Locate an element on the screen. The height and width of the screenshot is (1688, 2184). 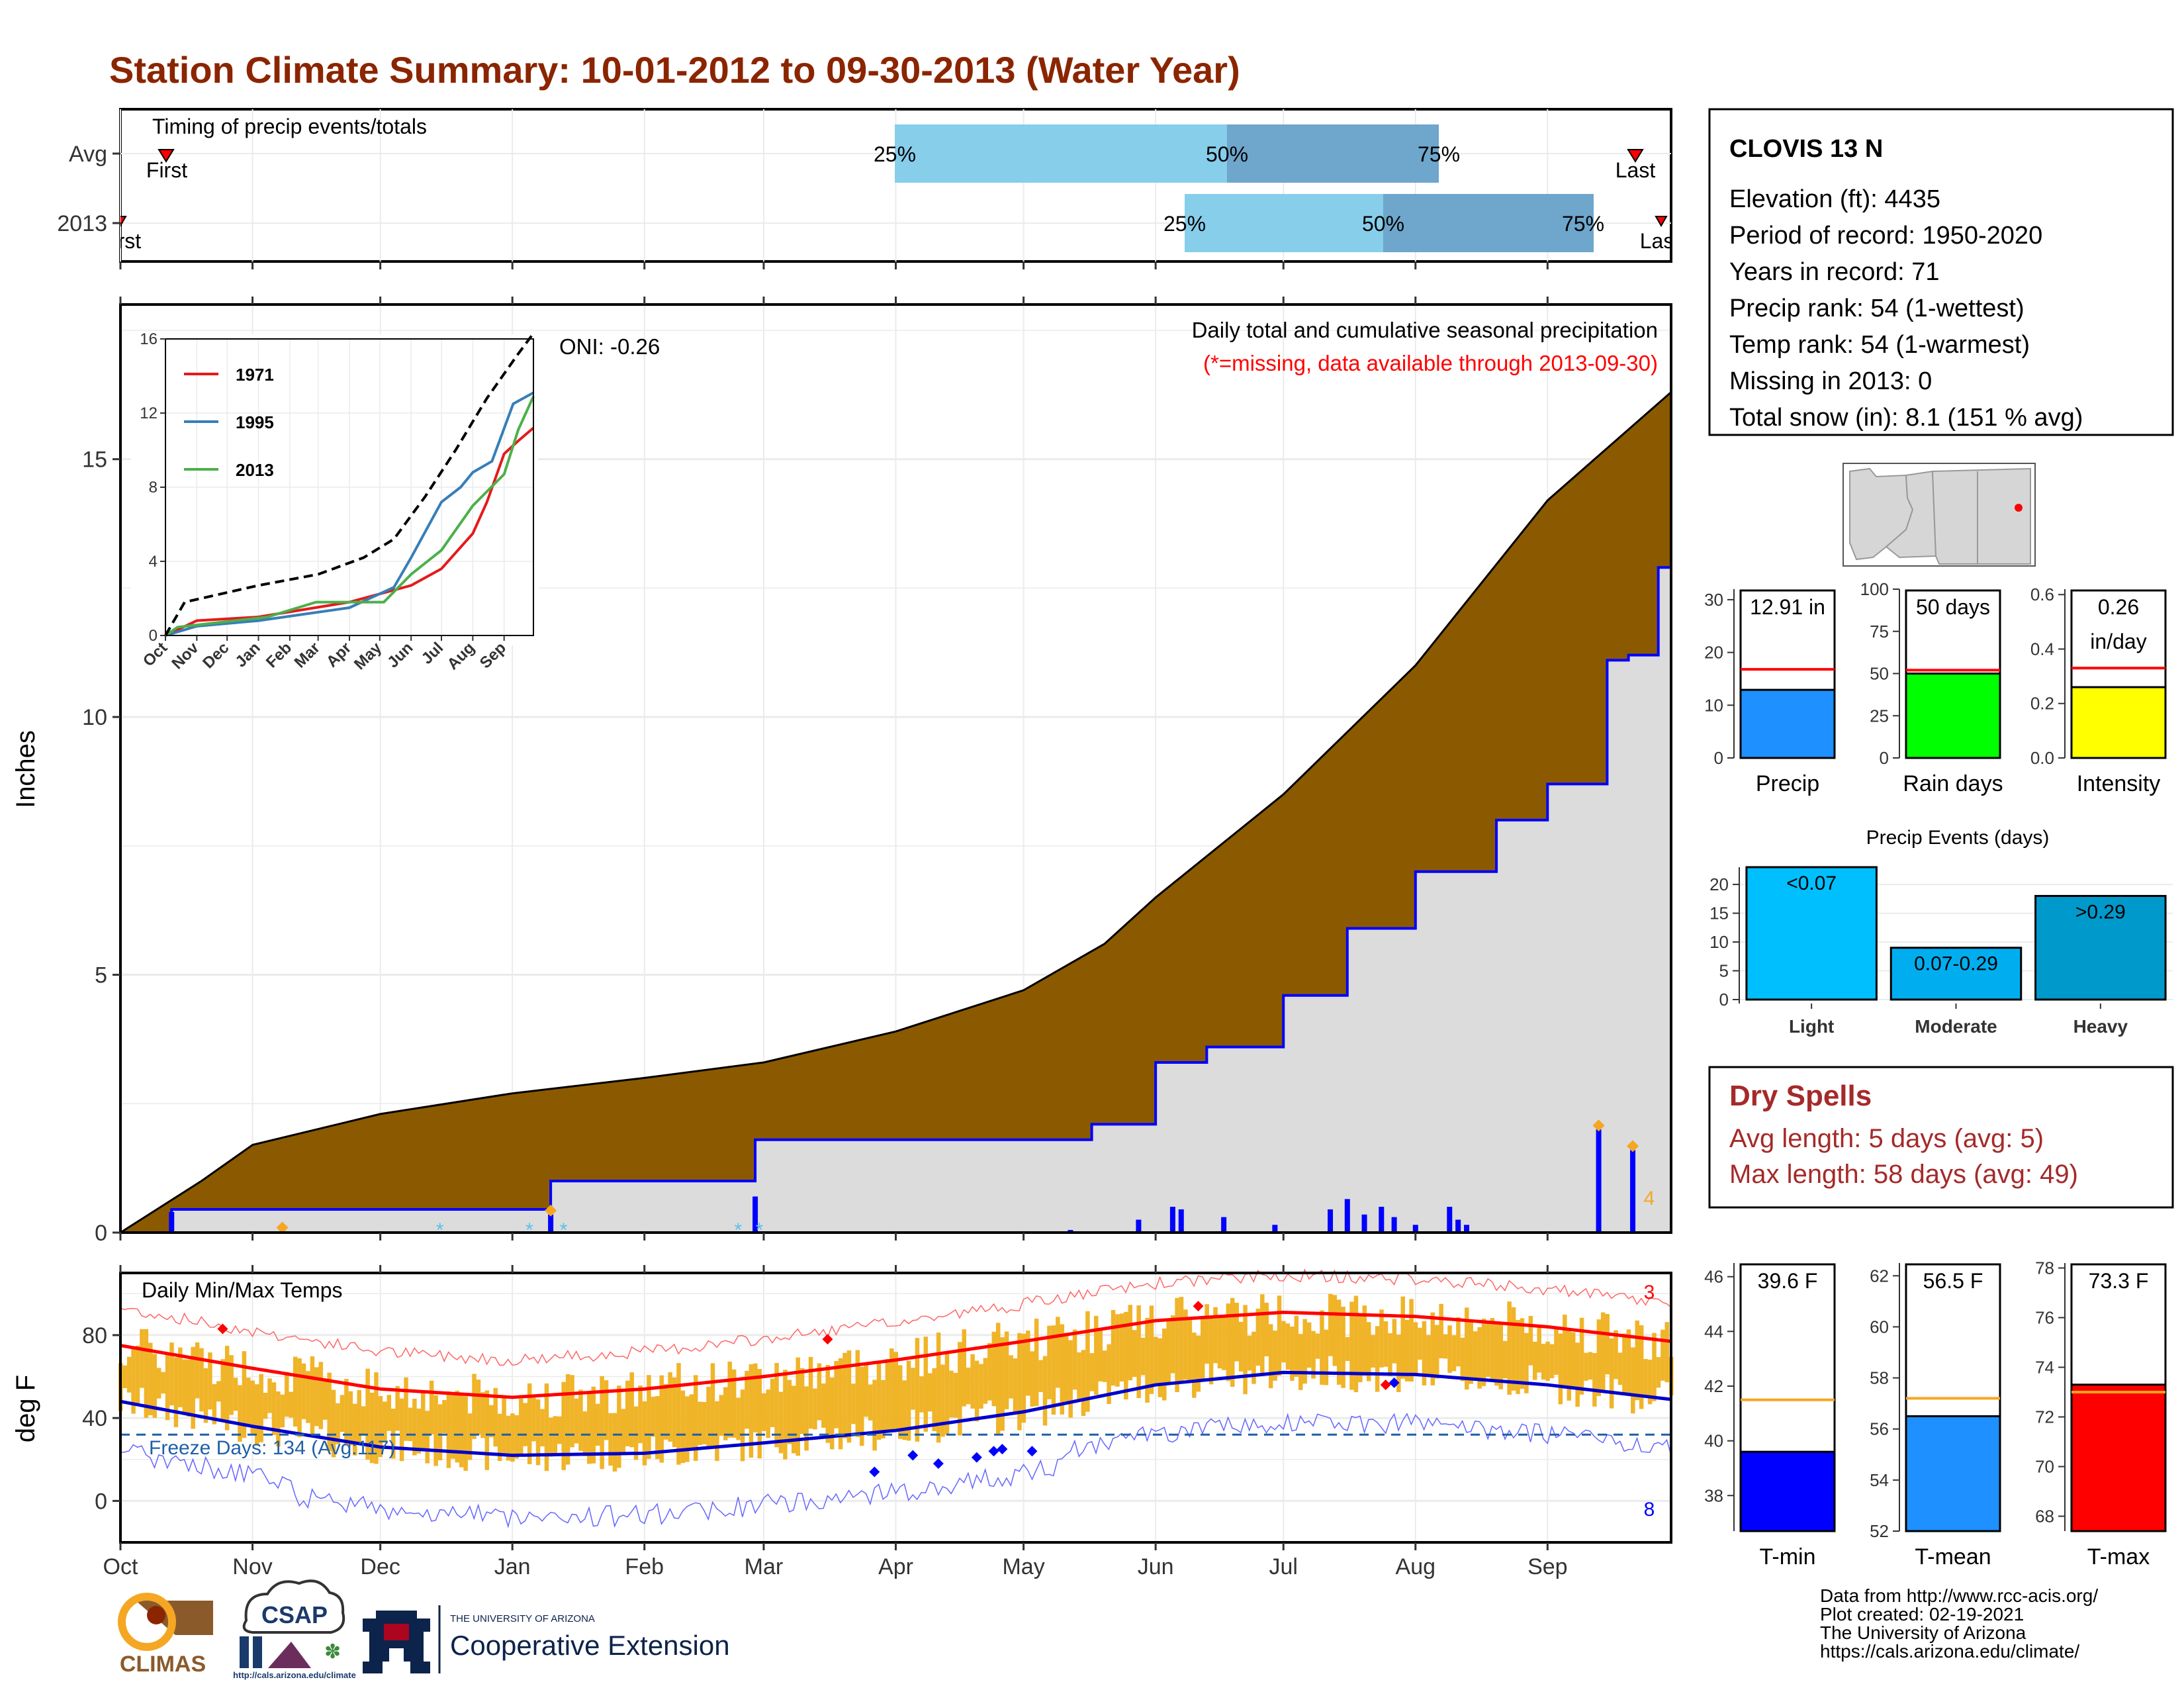
temp-max-summary-y-tick-label: 78 is located at coordinates (2045, 1268).